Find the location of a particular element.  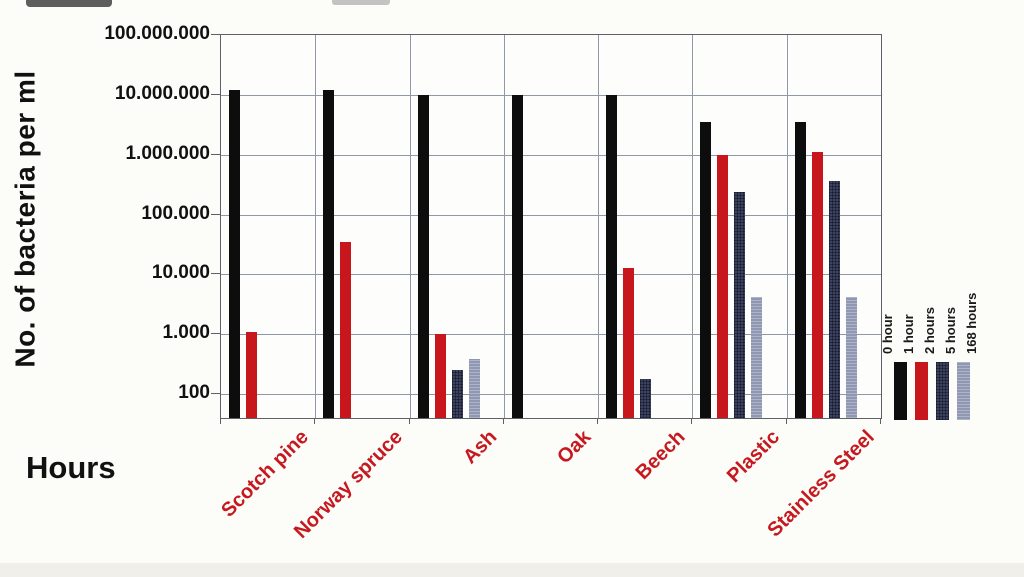

y-tick-label: 10.000.000 is located at coordinates (162, 93).